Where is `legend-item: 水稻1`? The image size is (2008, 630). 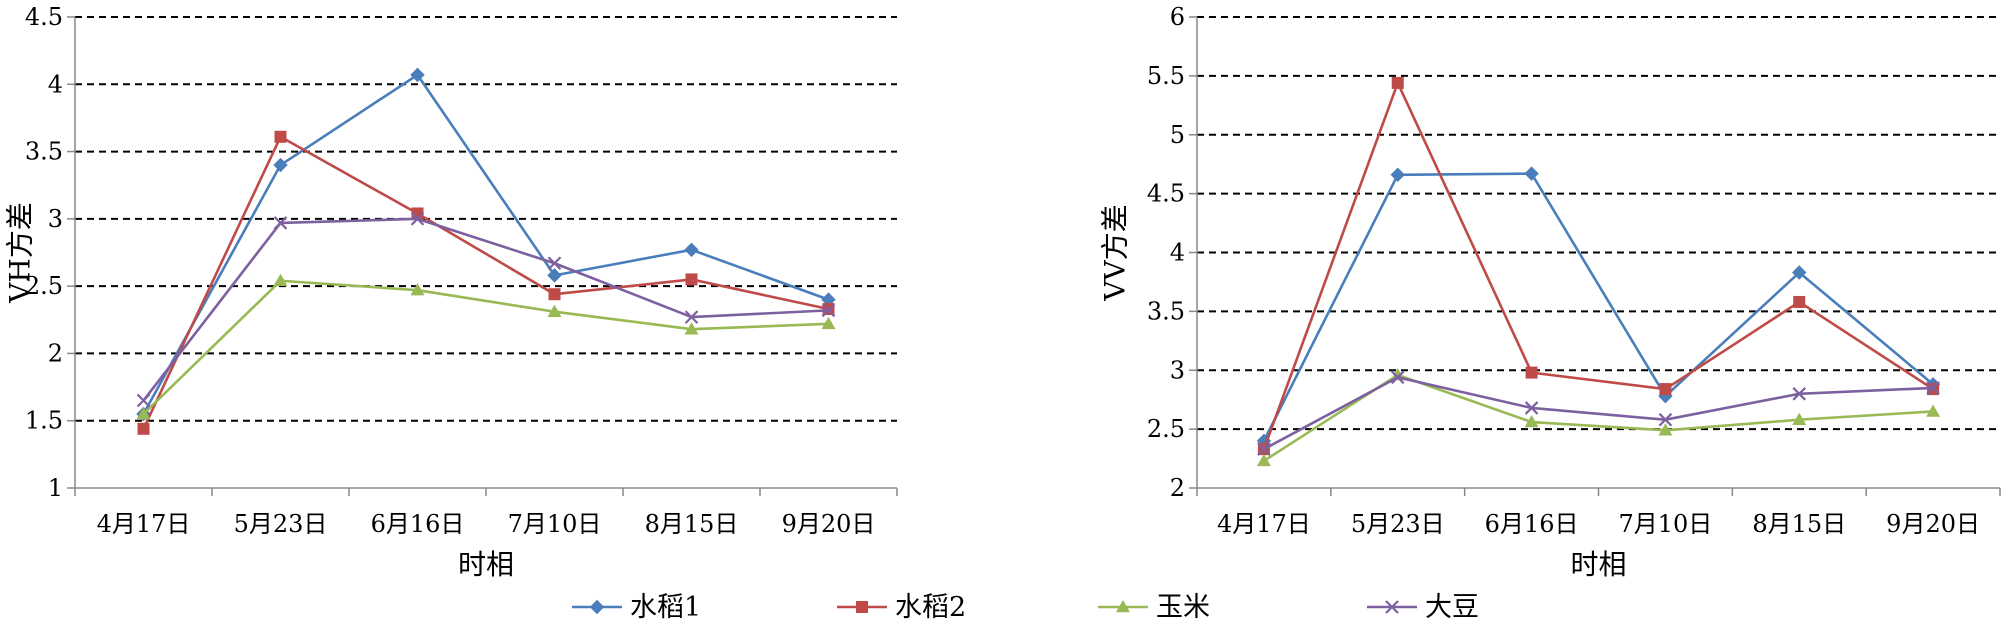
legend-item: 水稻1 is located at coordinates (636, 607).